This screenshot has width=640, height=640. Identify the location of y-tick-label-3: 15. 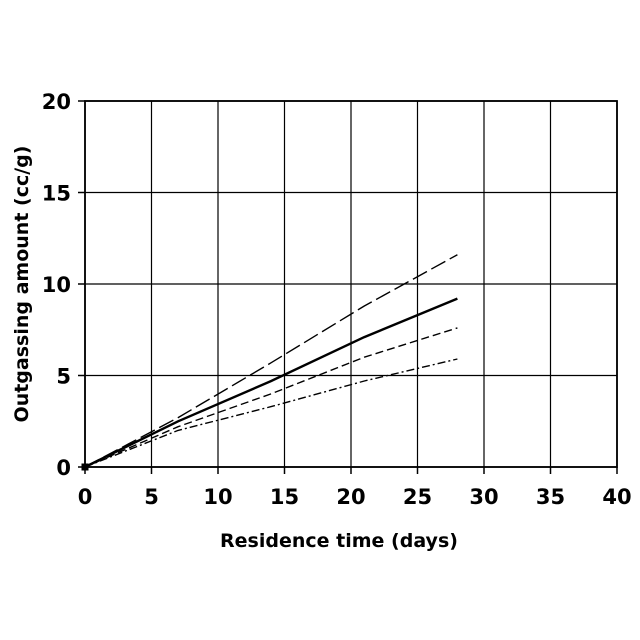
(56, 194).